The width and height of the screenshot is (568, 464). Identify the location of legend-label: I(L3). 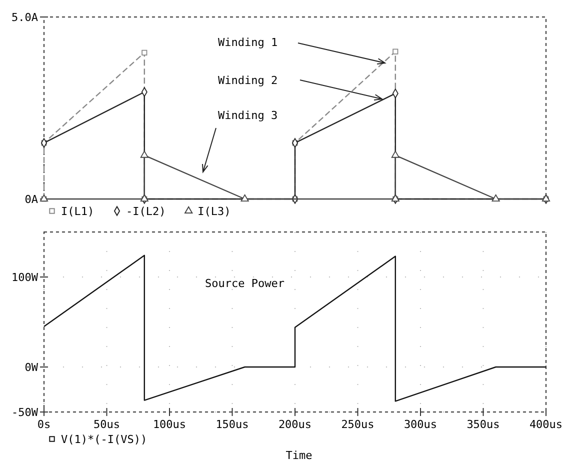
(214, 211).